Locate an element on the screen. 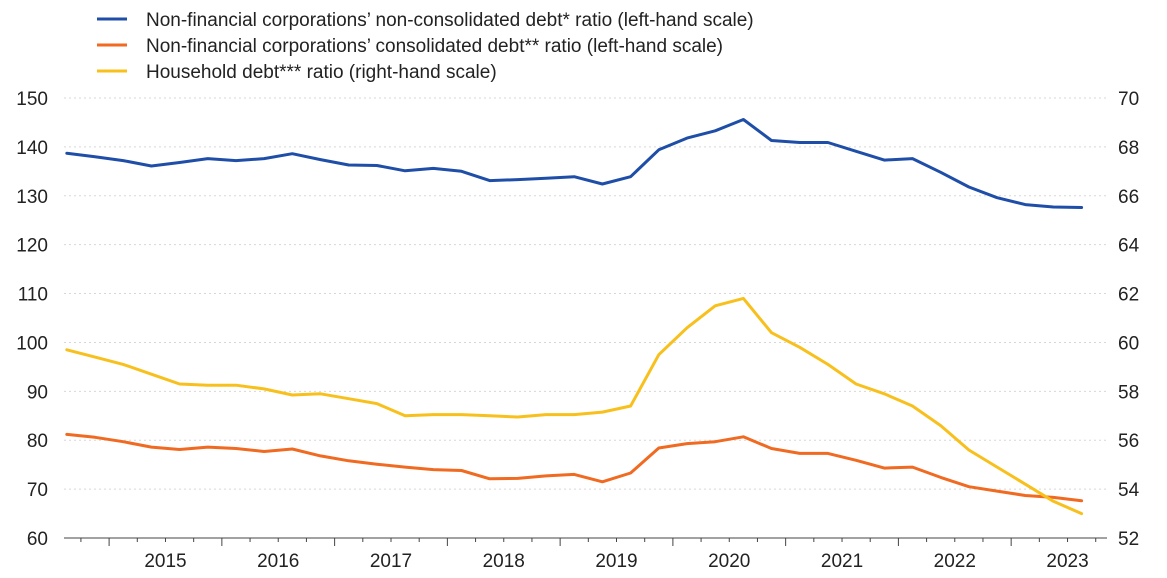 The width and height of the screenshot is (1167, 578). right-axis: 52 54 56 58 60 62 64 66 68 70 is located at coordinates (1129, 319).